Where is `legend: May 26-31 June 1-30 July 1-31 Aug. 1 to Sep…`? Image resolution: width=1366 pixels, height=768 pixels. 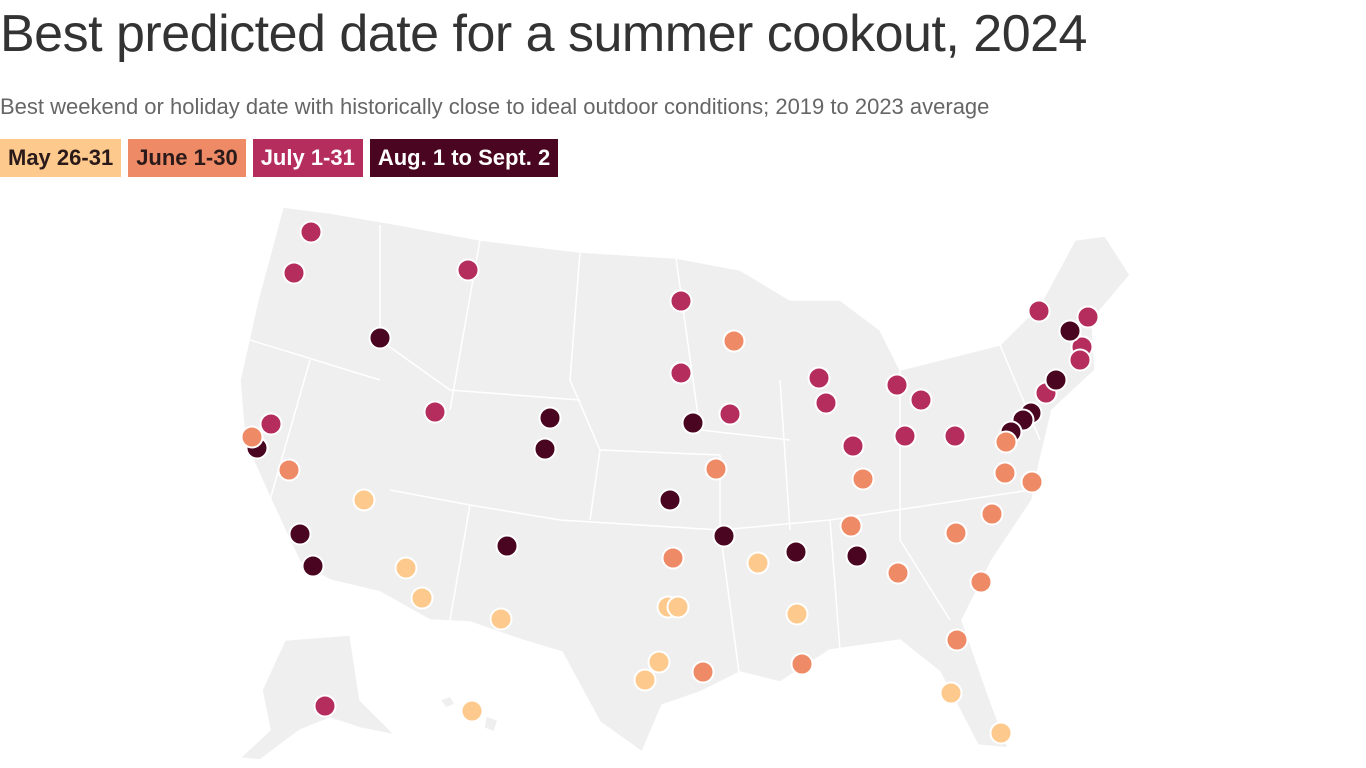
legend: May 26-31 June 1-30 July 1-31 Aug. 1 to Sep… is located at coordinates (279, 158).